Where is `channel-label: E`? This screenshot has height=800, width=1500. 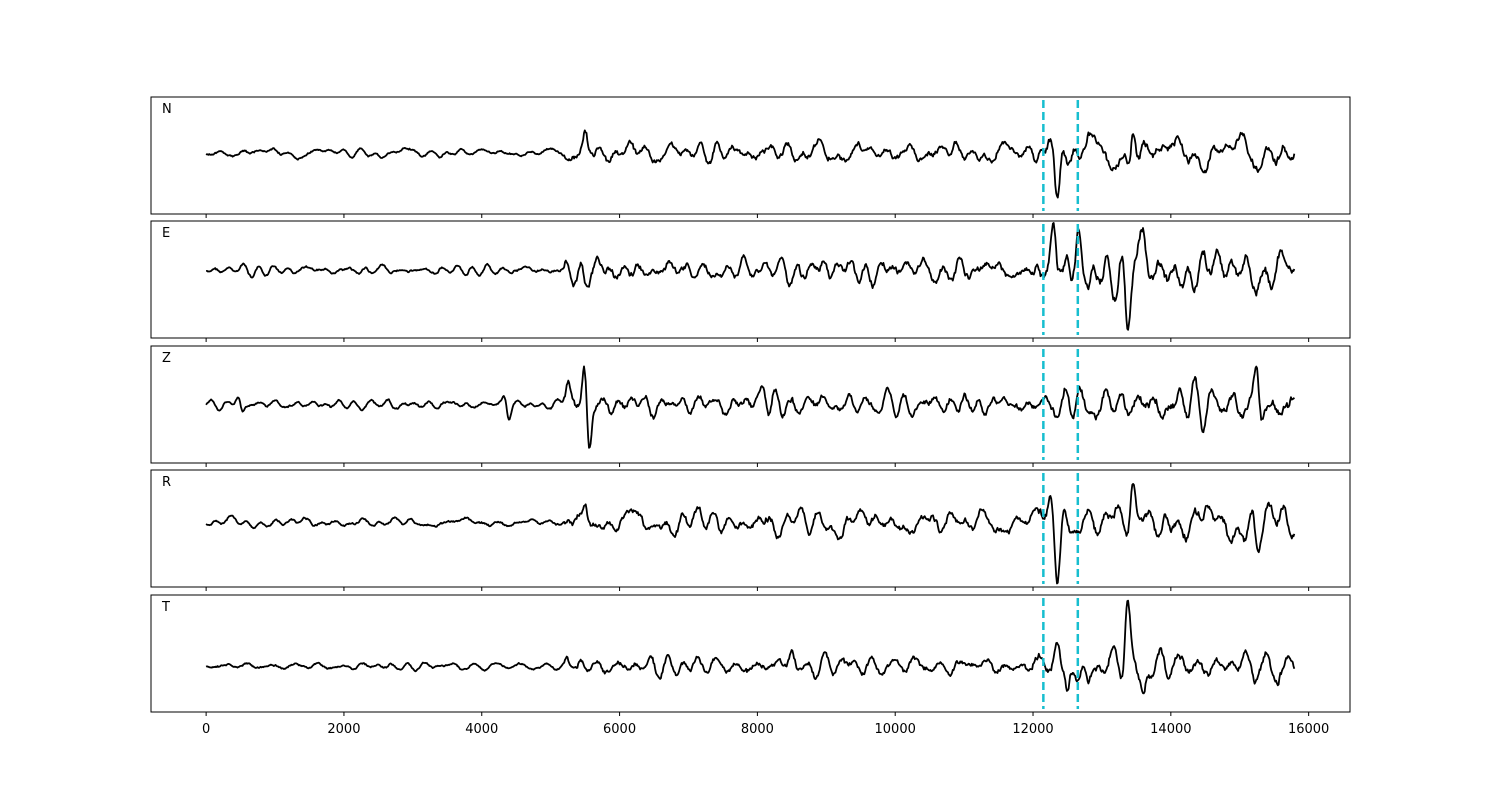
channel-label: E is located at coordinates (166, 233).